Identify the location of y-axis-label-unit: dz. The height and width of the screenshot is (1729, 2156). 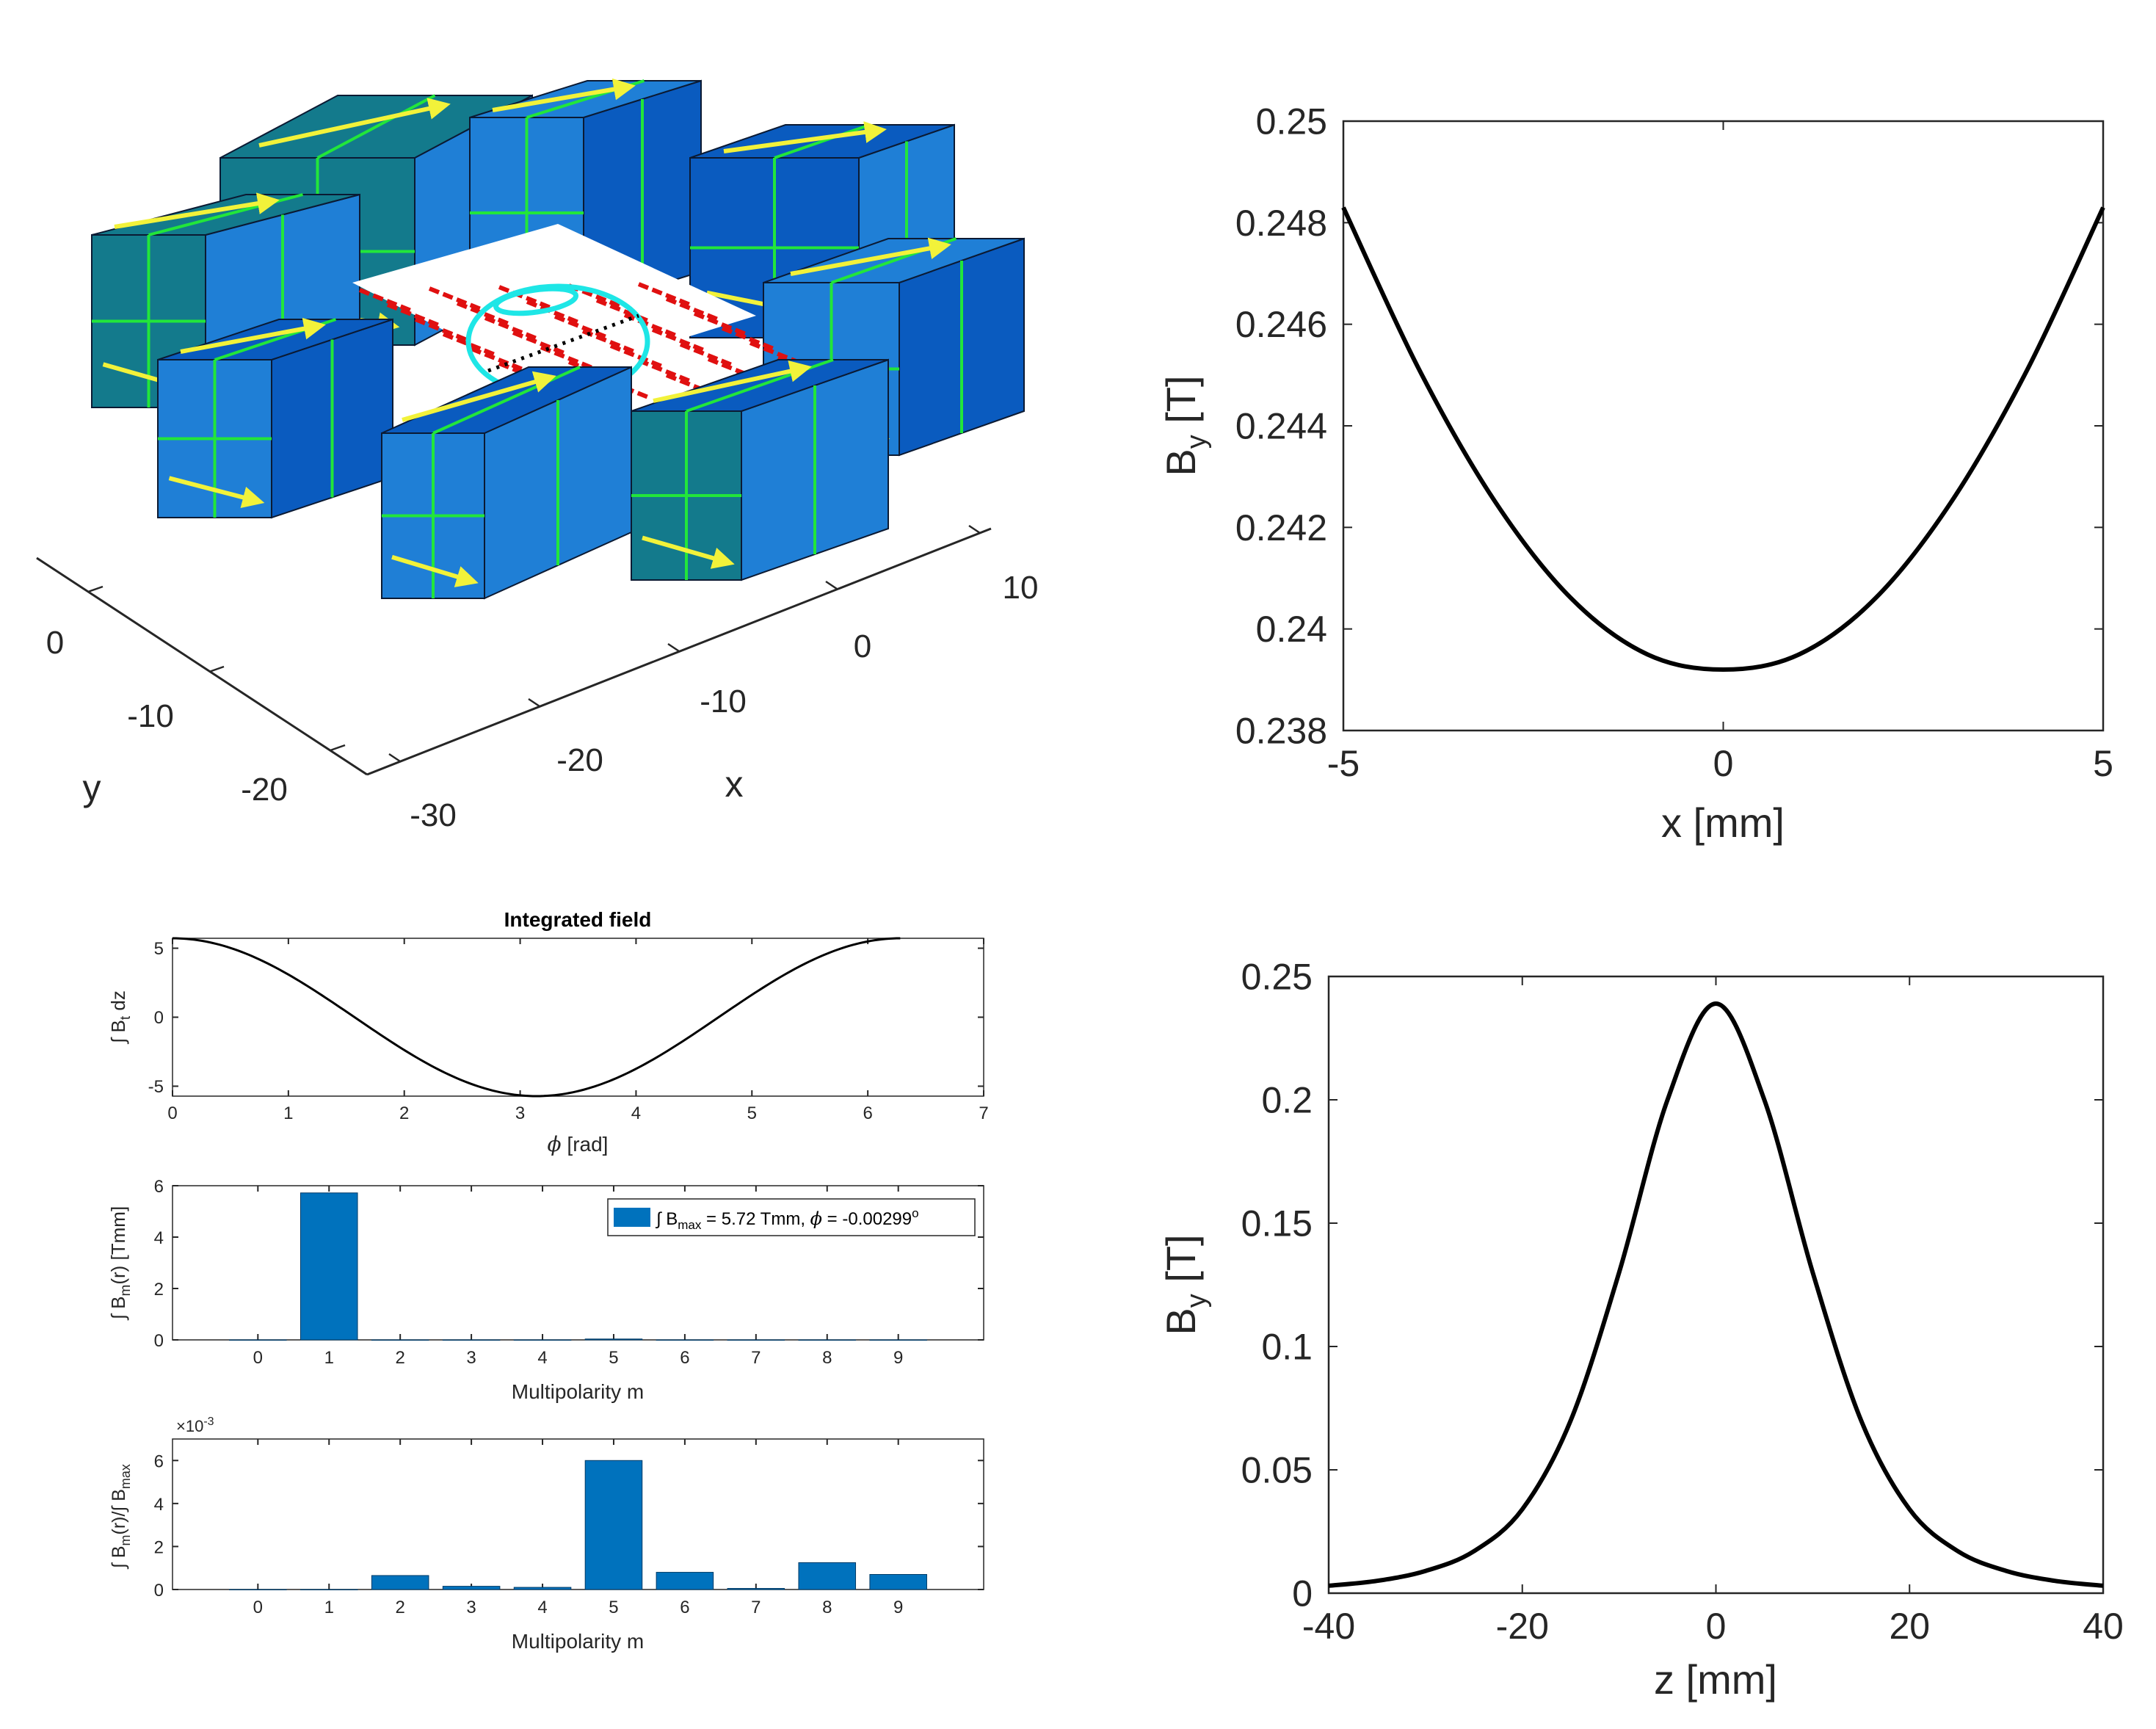
(118, 1000).